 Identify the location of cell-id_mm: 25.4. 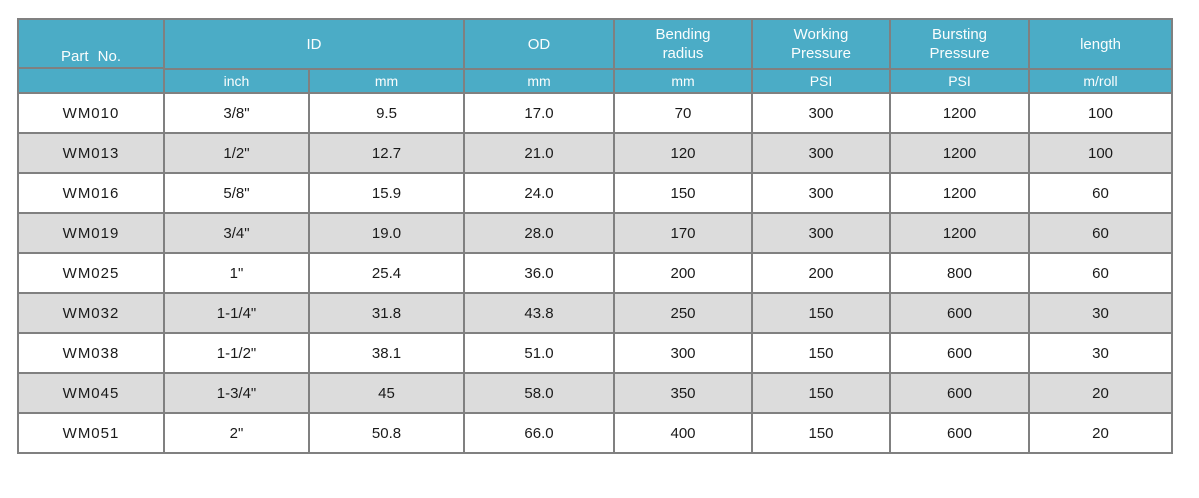
(386, 273).